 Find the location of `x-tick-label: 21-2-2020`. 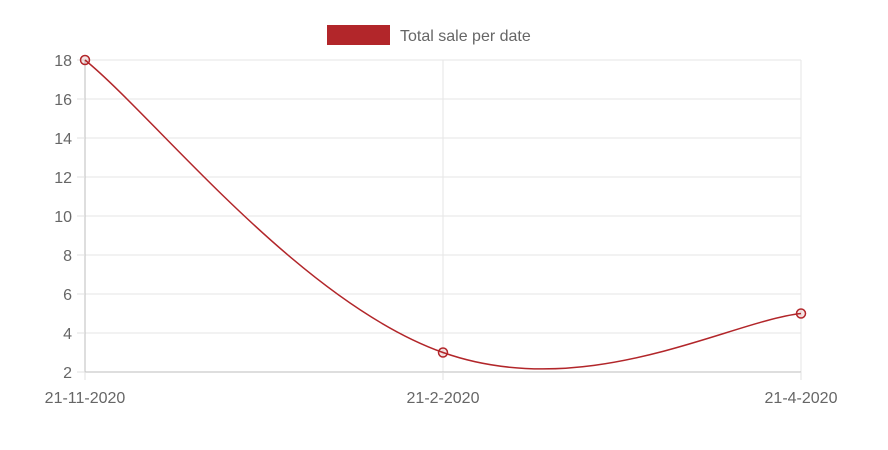

x-tick-label: 21-2-2020 is located at coordinates (443, 398).